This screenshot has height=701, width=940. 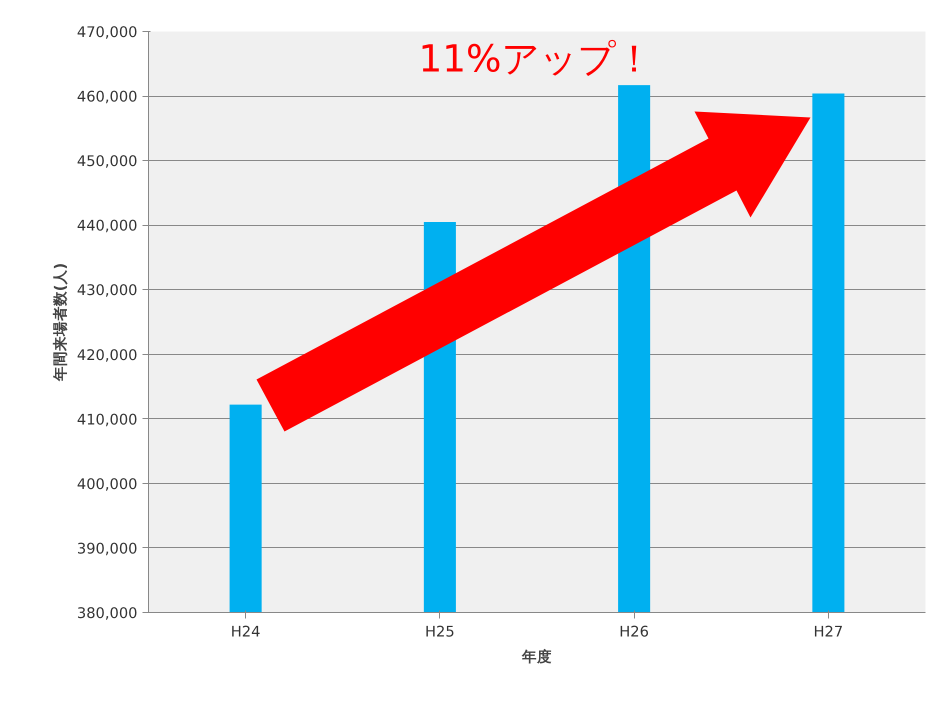 I want to click on y-tick-label: 450,000, so click(x=107, y=161).